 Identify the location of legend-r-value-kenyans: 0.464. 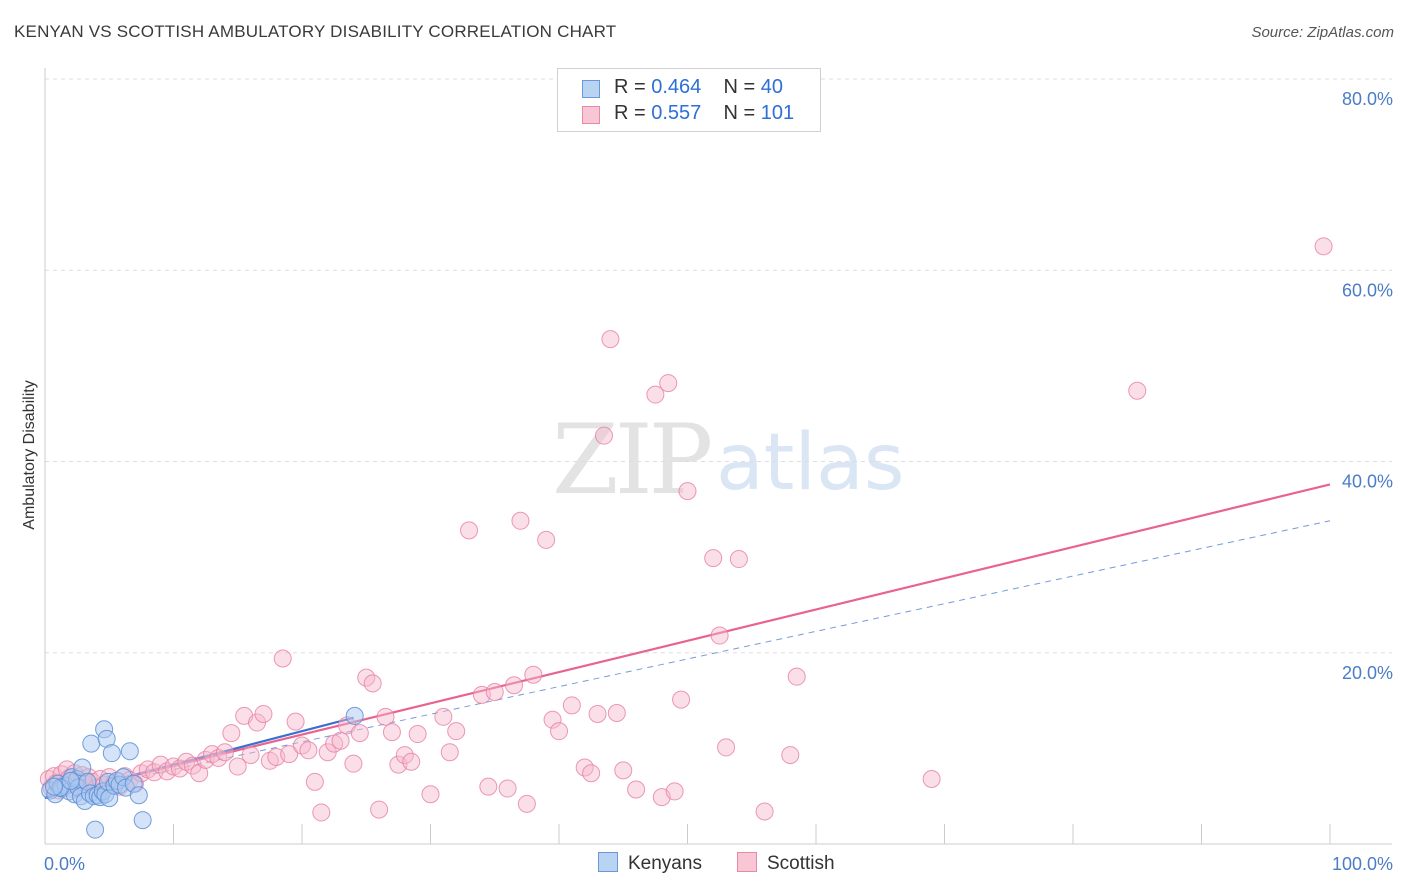
(676, 87).